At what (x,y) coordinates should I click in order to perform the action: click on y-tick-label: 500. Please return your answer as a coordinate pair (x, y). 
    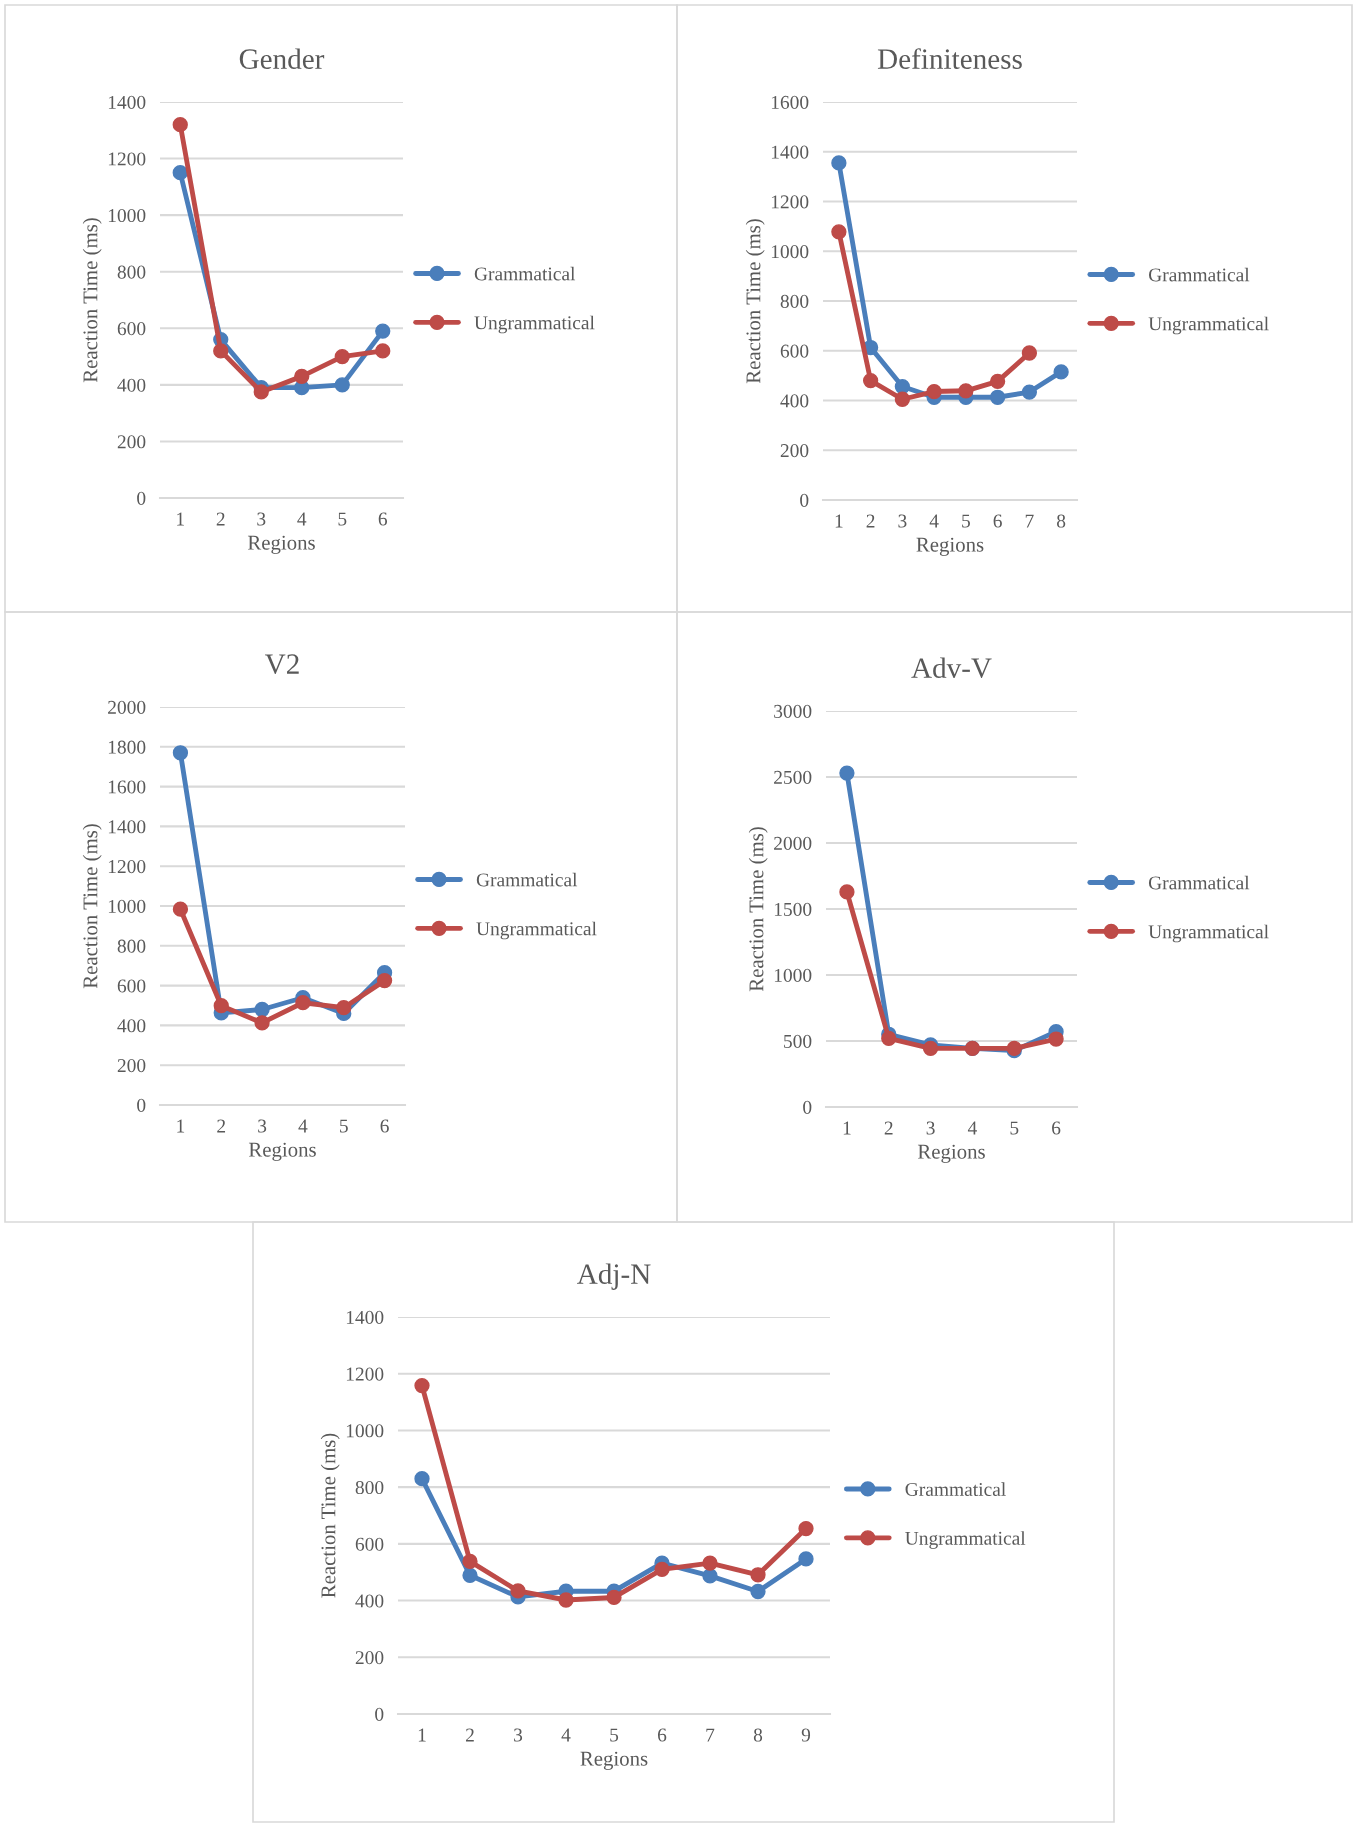
    Looking at the image, I should click on (798, 1041).